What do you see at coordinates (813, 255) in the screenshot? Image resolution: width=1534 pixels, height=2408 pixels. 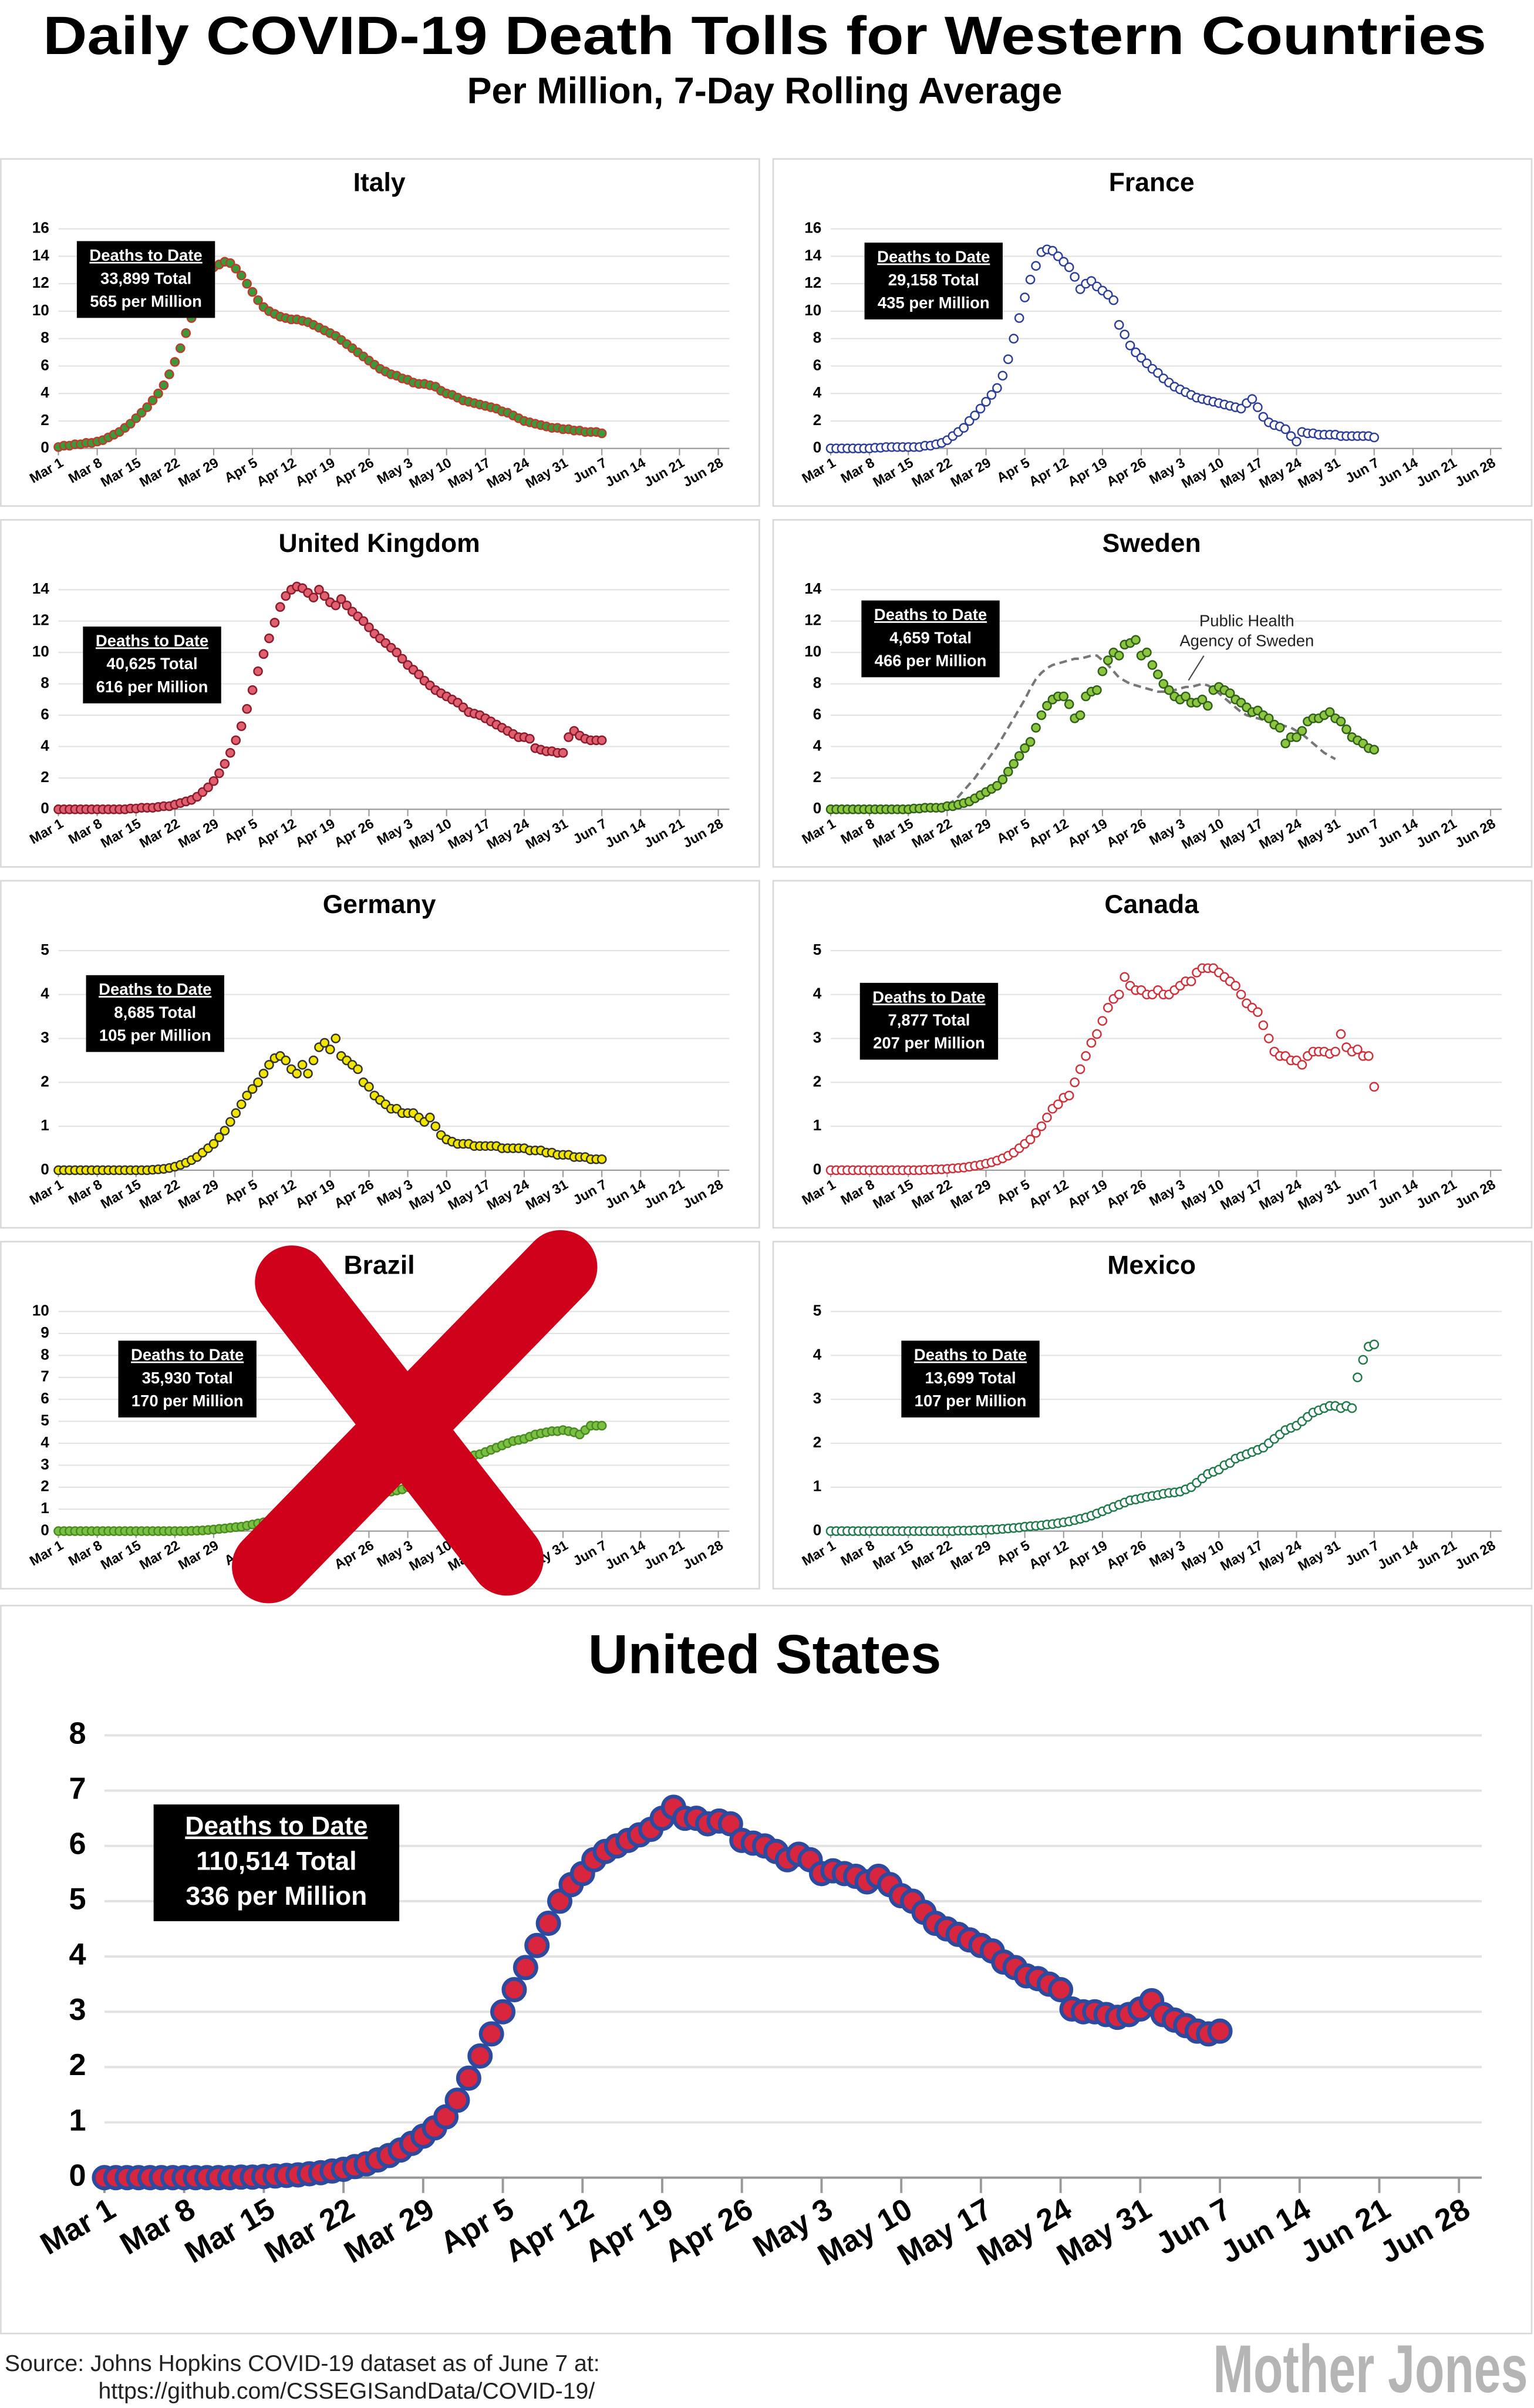 I see `y-tick-label: 14` at bounding box center [813, 255].